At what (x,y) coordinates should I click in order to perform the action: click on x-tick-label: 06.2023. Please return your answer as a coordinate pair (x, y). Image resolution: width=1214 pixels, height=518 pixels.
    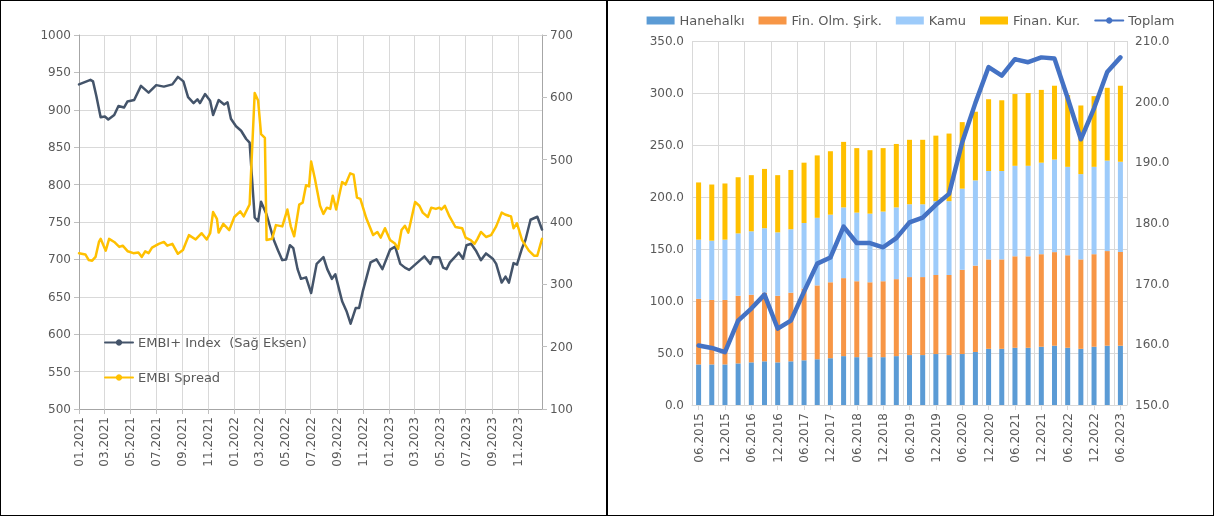
    Looking at the image, I should click on (1120, 438).